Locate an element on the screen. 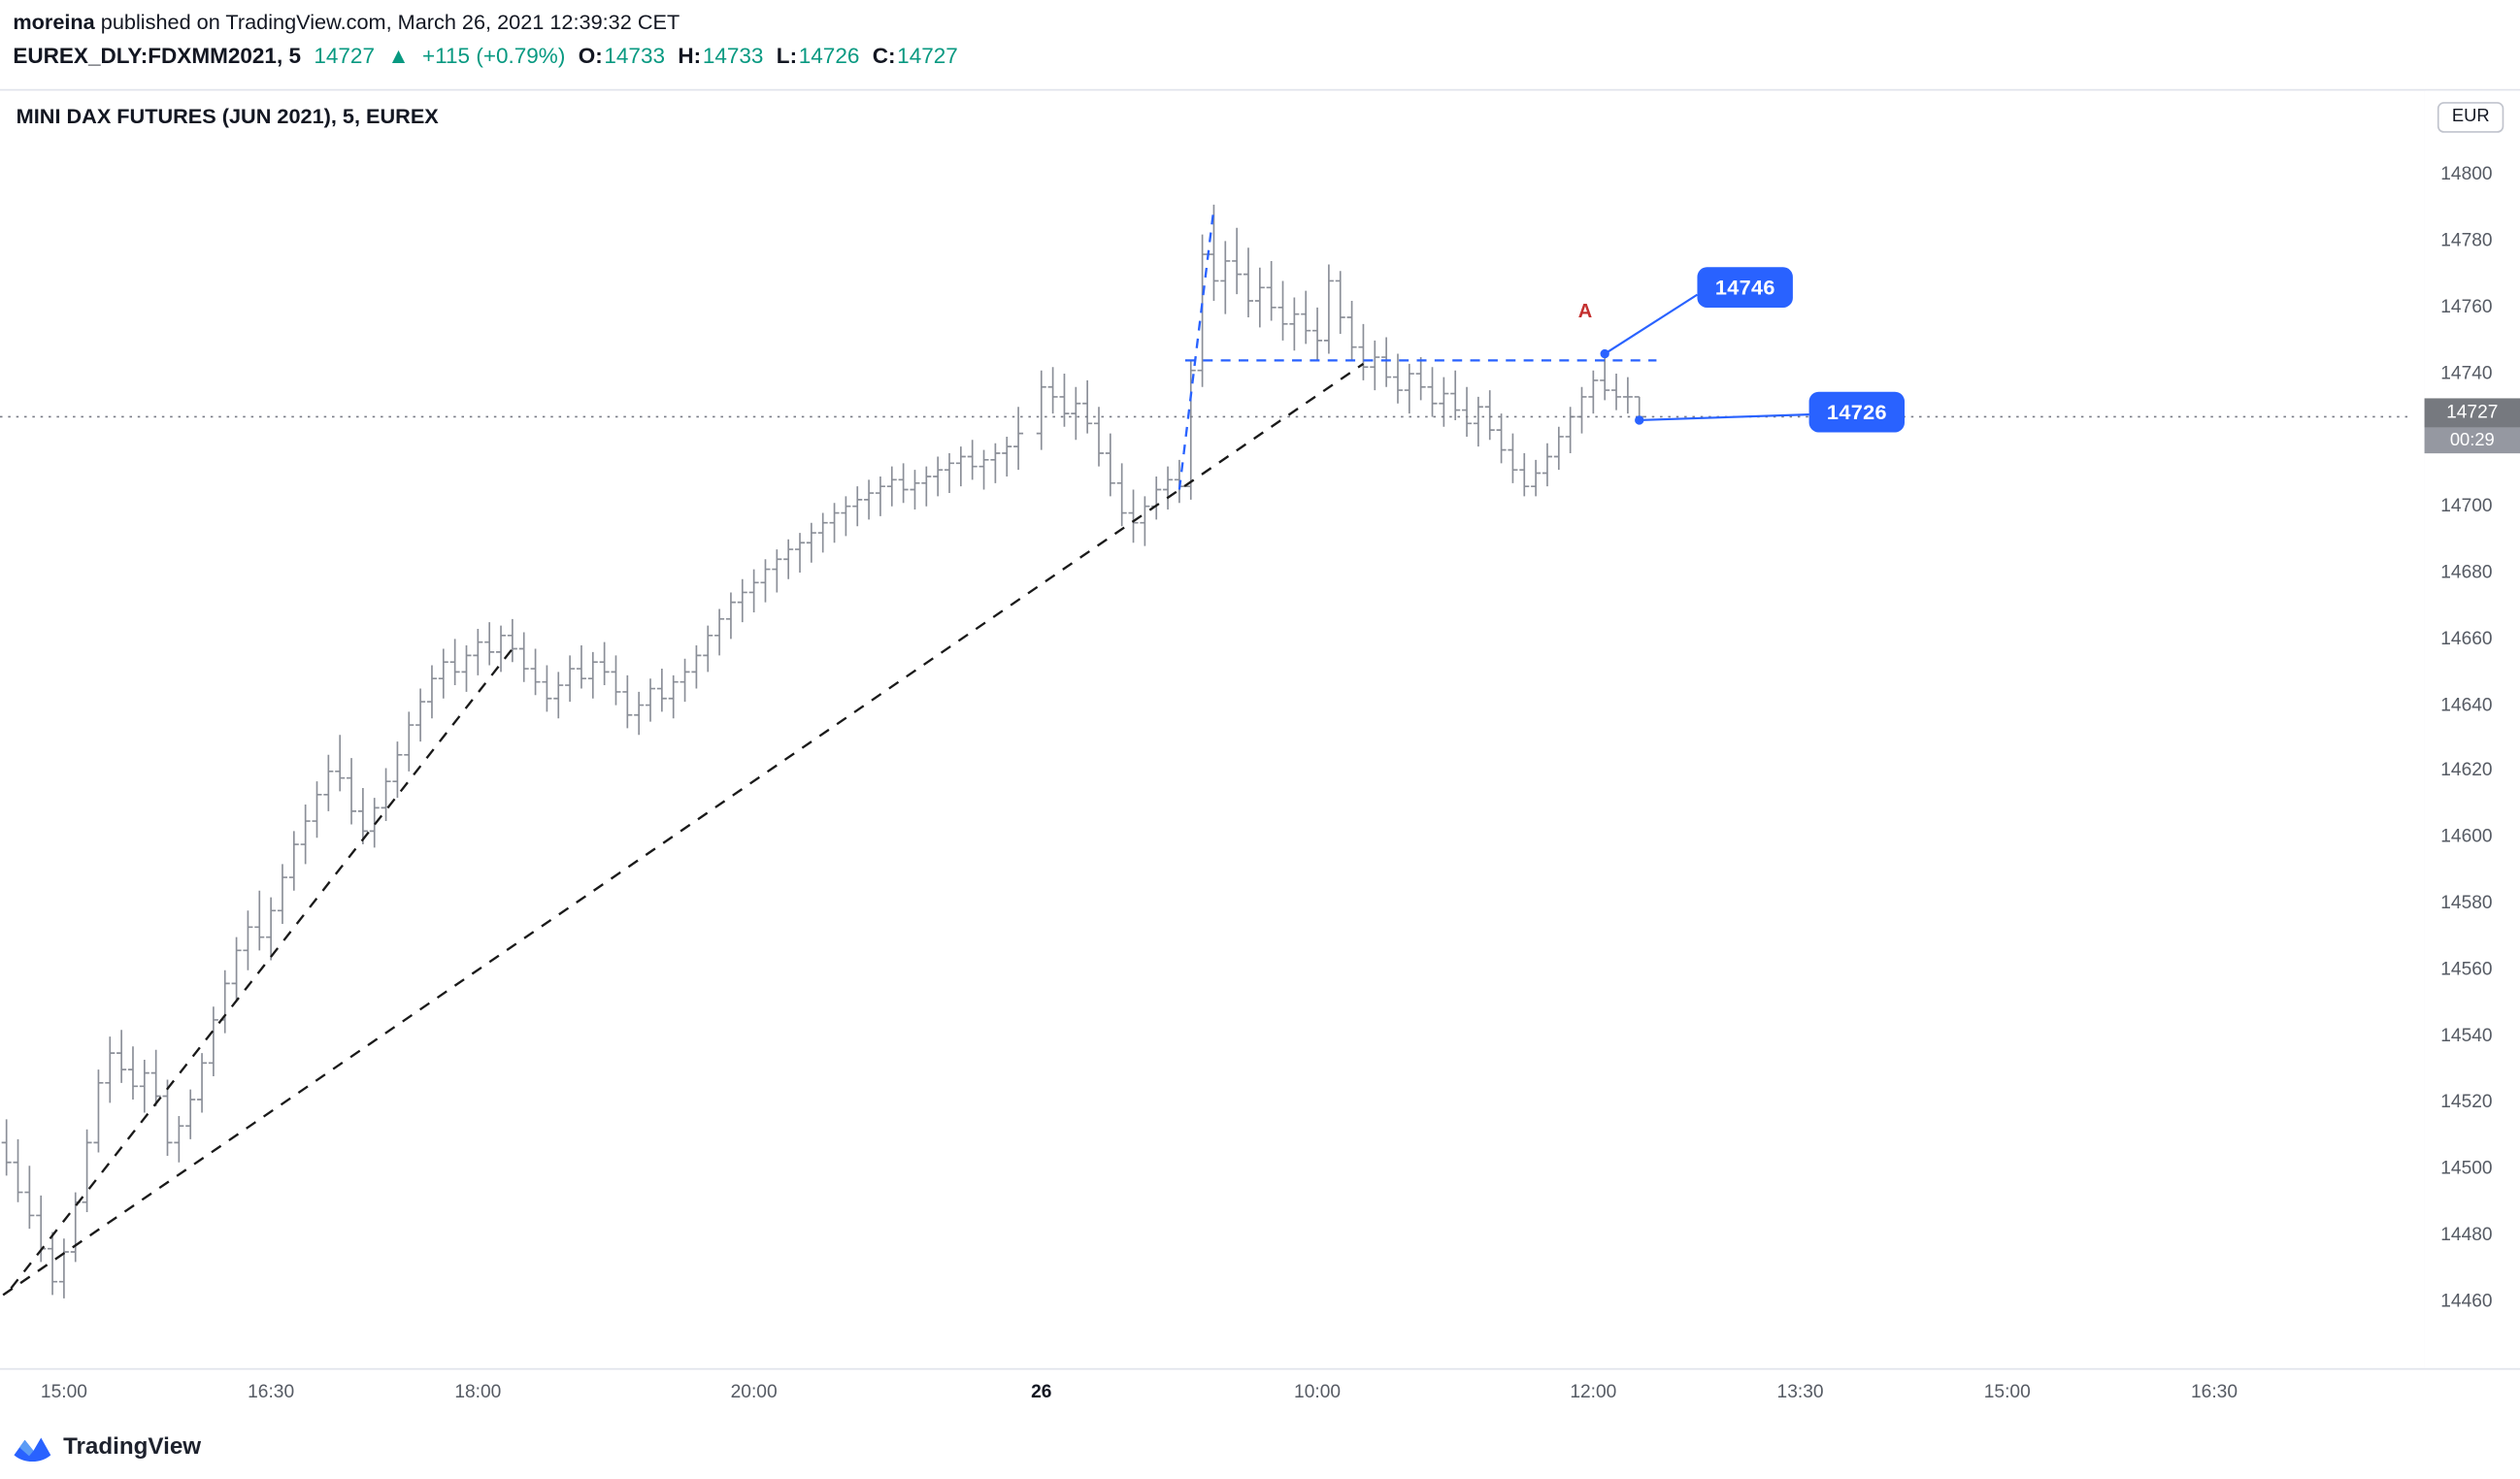  time-axis-label: 20:00 is located at coordinates (754, 1392).